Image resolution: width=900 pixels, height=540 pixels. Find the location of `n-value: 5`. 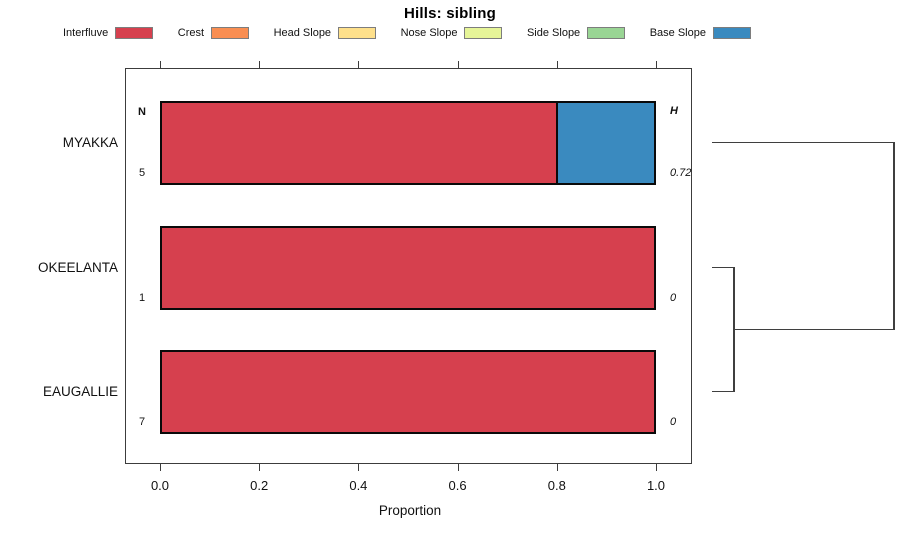

n-value: 5 is located at coordinates (142, 173).